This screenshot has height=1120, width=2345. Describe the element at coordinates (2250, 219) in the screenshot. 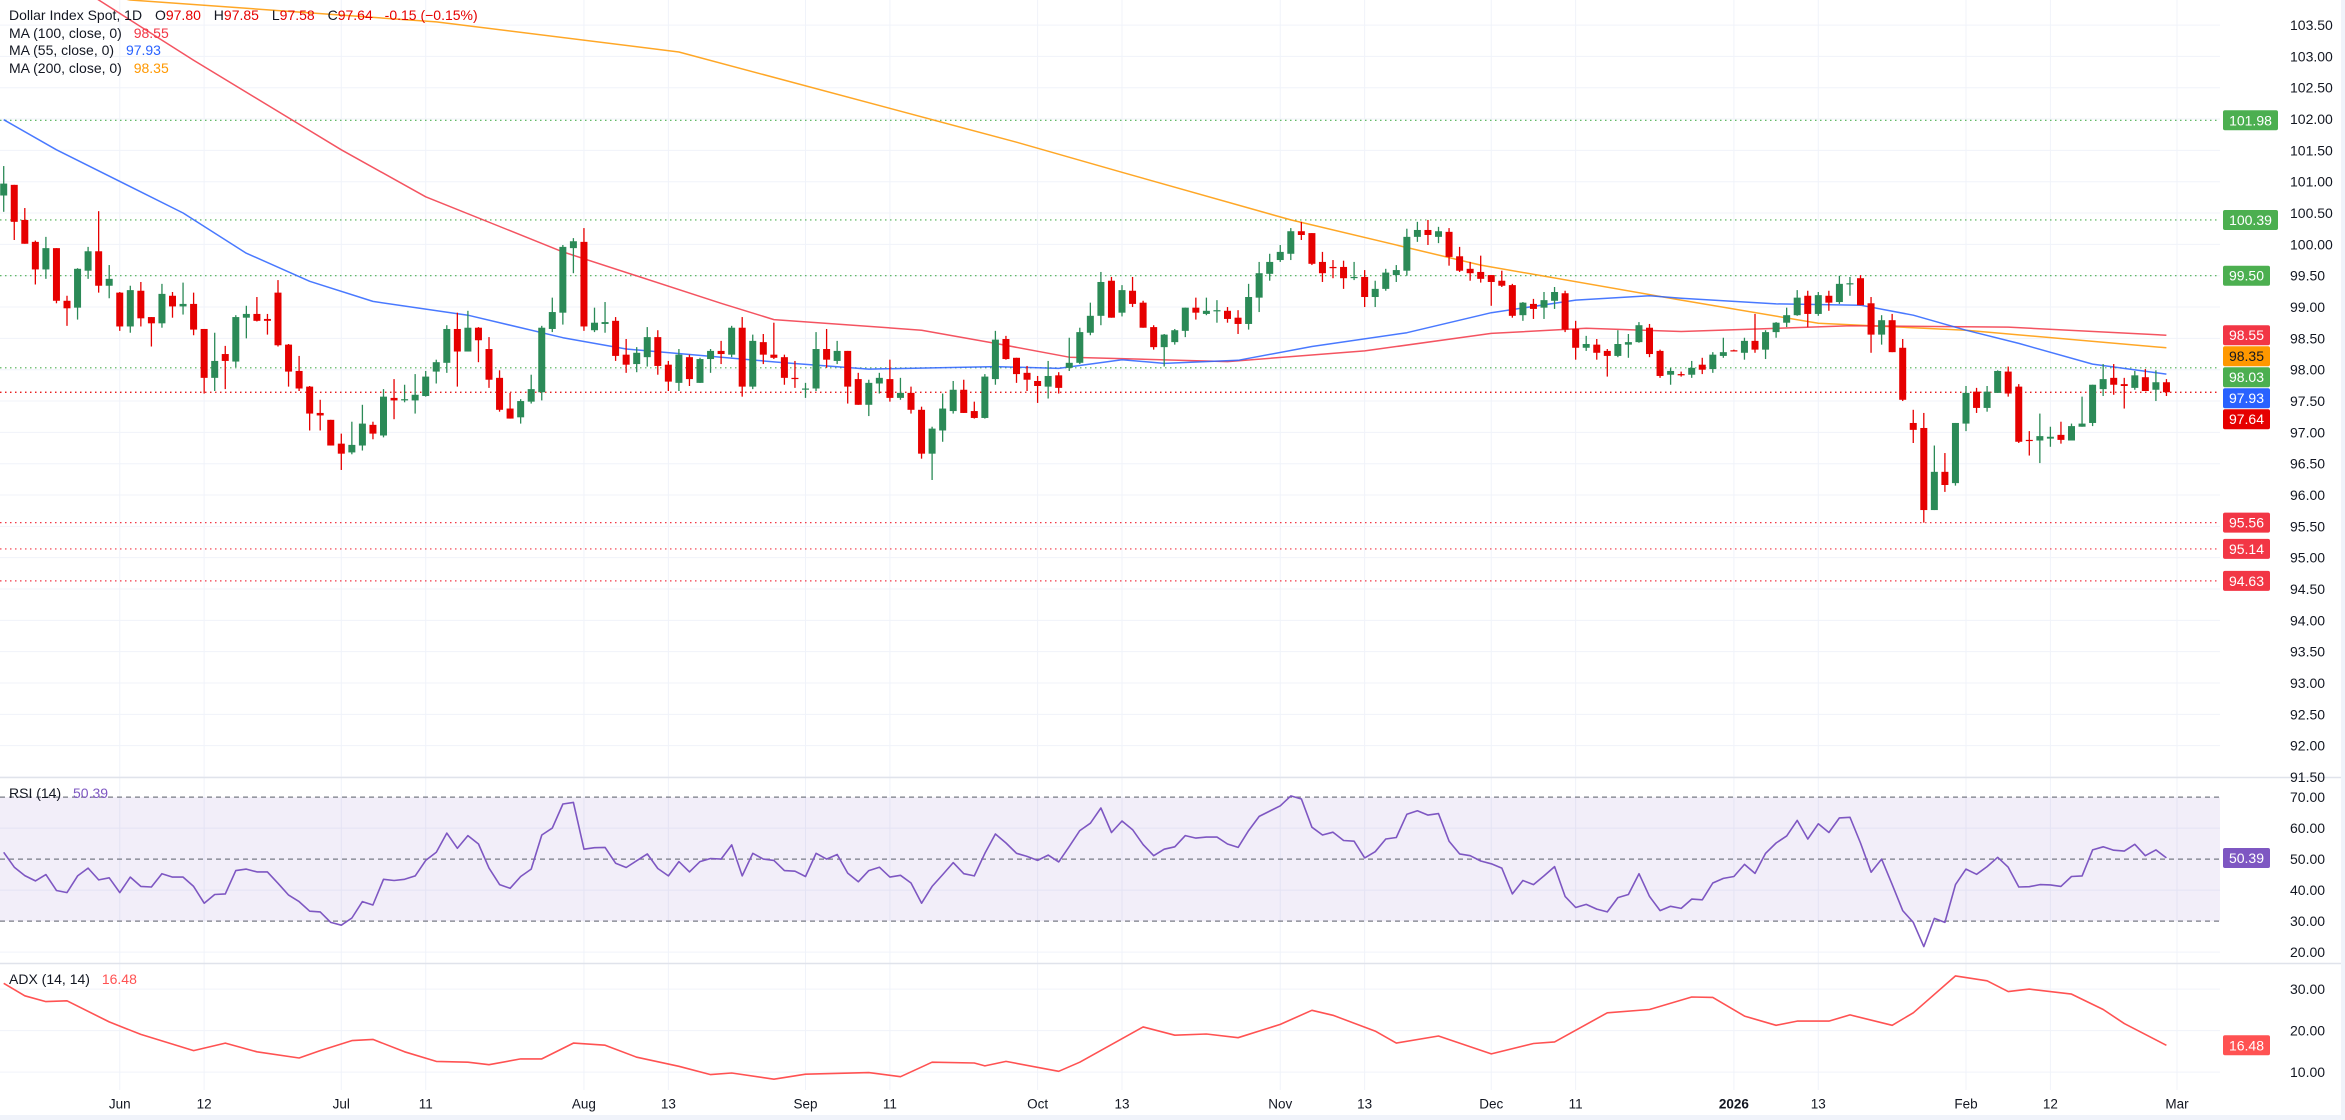

I see `price-line-label: 100.39` at that location.